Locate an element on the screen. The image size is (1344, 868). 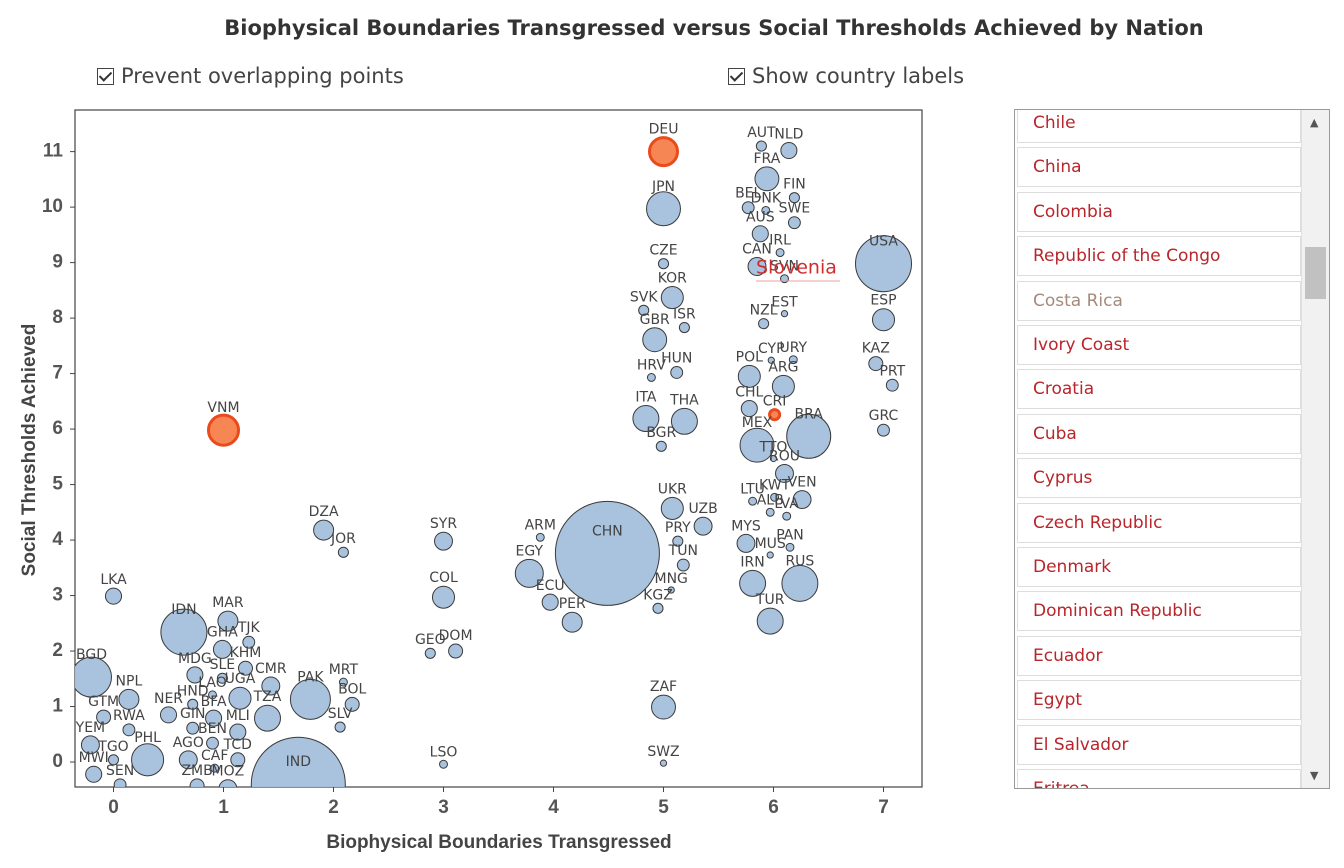
y-tick-label: 2 is located at coordinates (57, 650).